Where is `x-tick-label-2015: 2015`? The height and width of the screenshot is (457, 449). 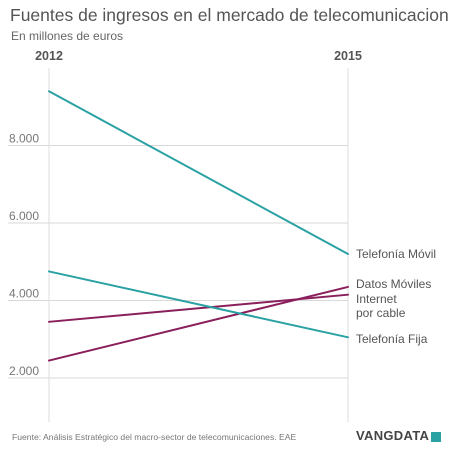
x-tick-label-2015: 2015 is located at coordinates (348, 56).